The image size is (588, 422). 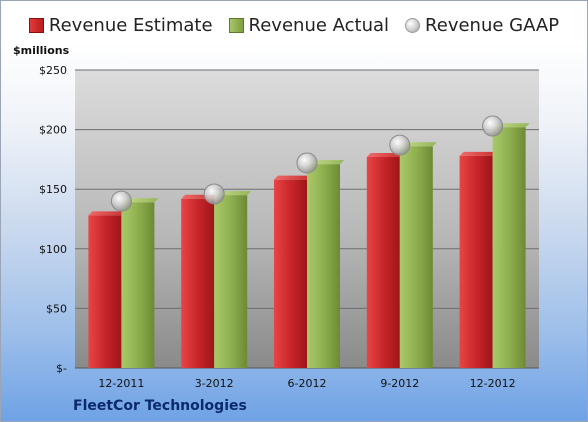 I want to click on legend-label-actual: Revenue Actual, so click(x=319, y=25).